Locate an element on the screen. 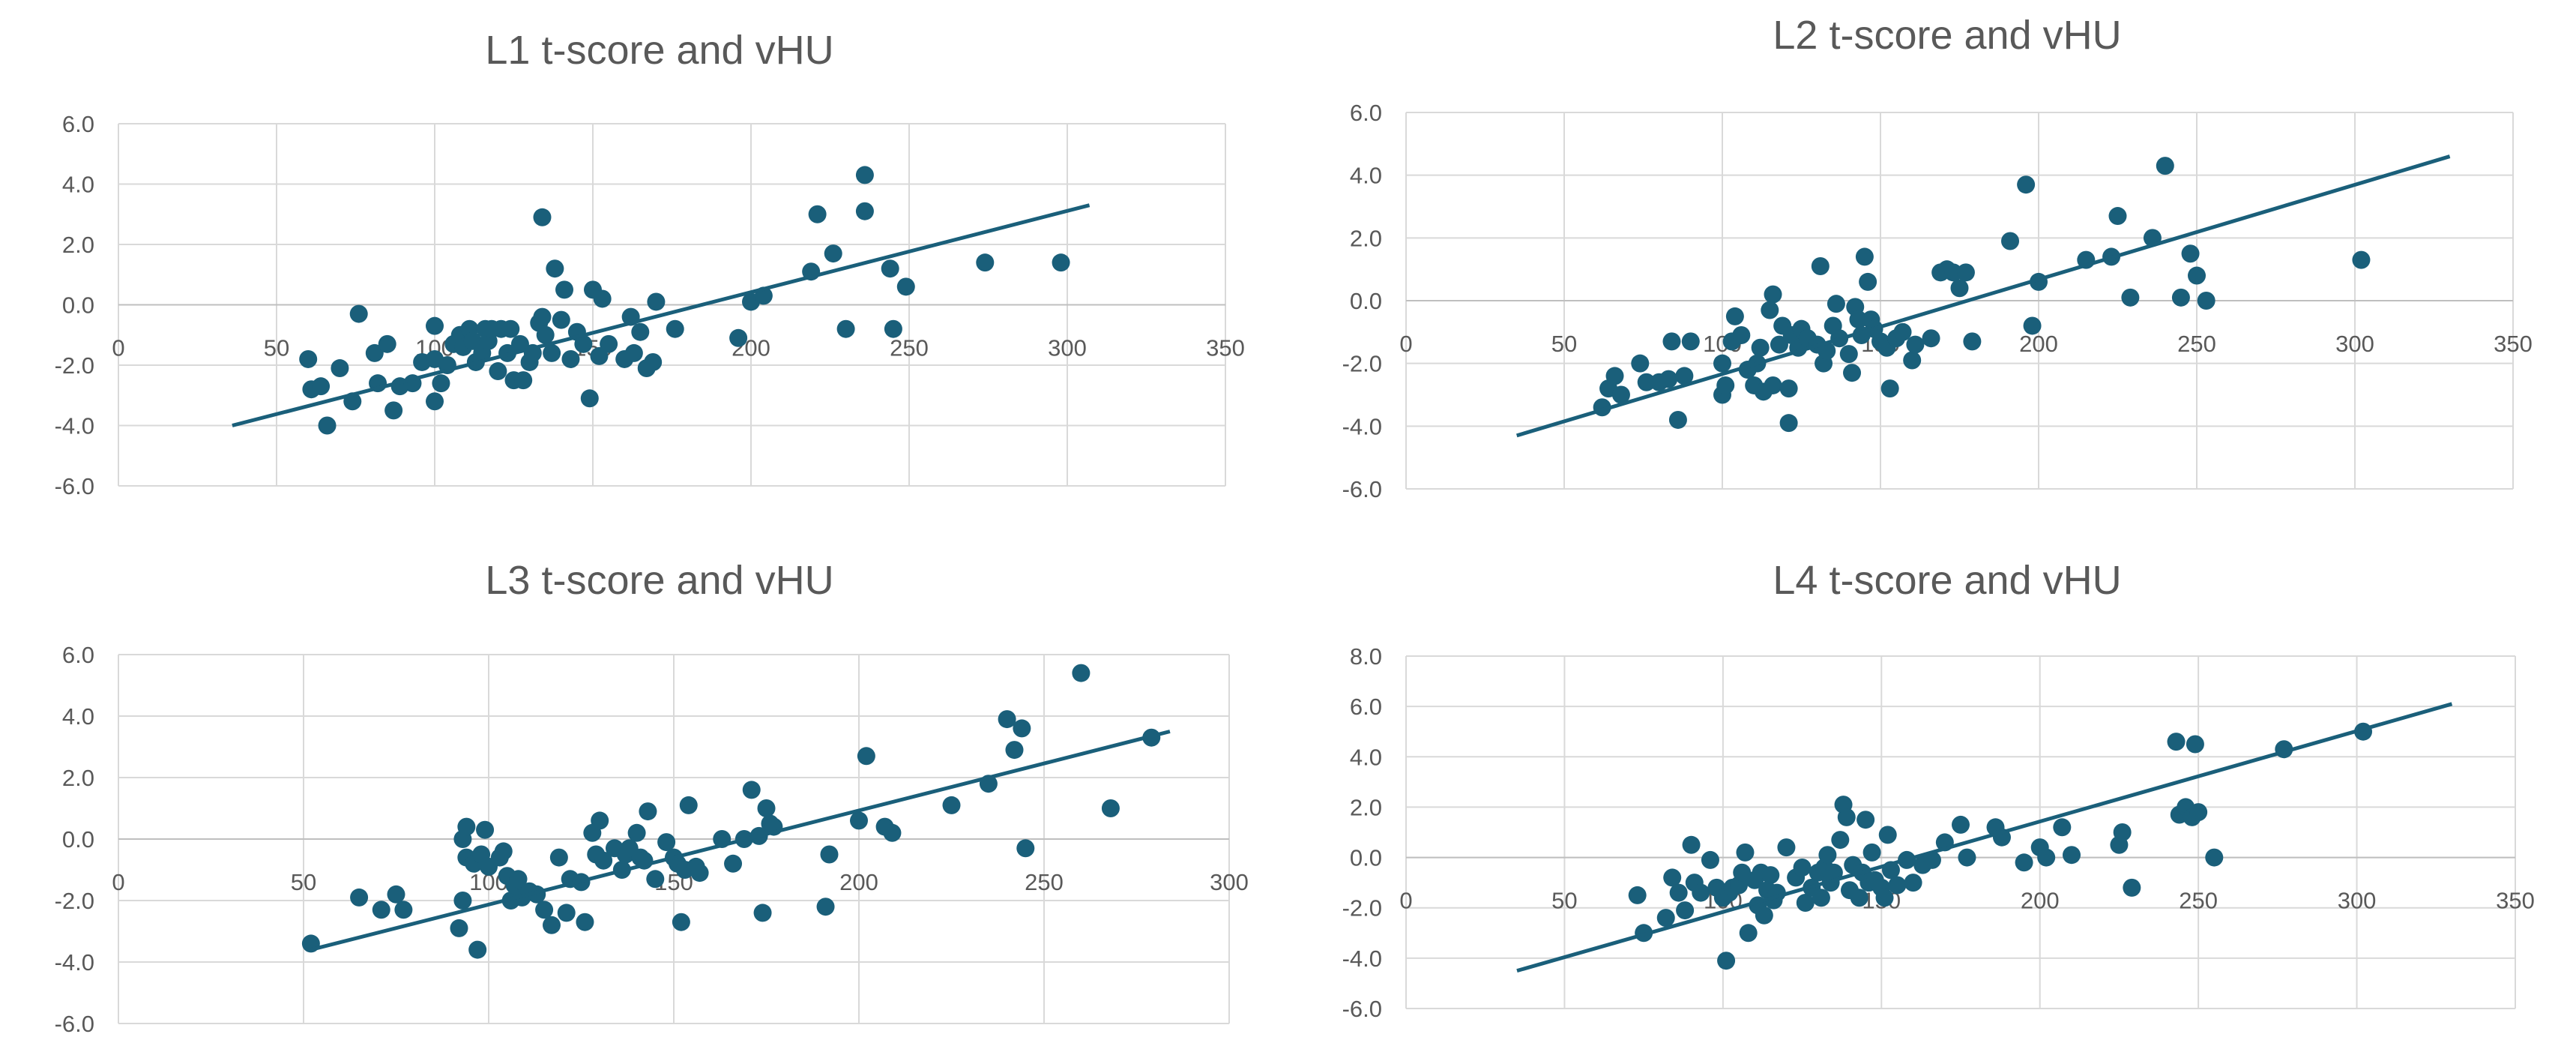 This screenshot has height=1064, width=2576. l3-chart-title: L3 t-score and vHU is located at coordinates (659, 580).